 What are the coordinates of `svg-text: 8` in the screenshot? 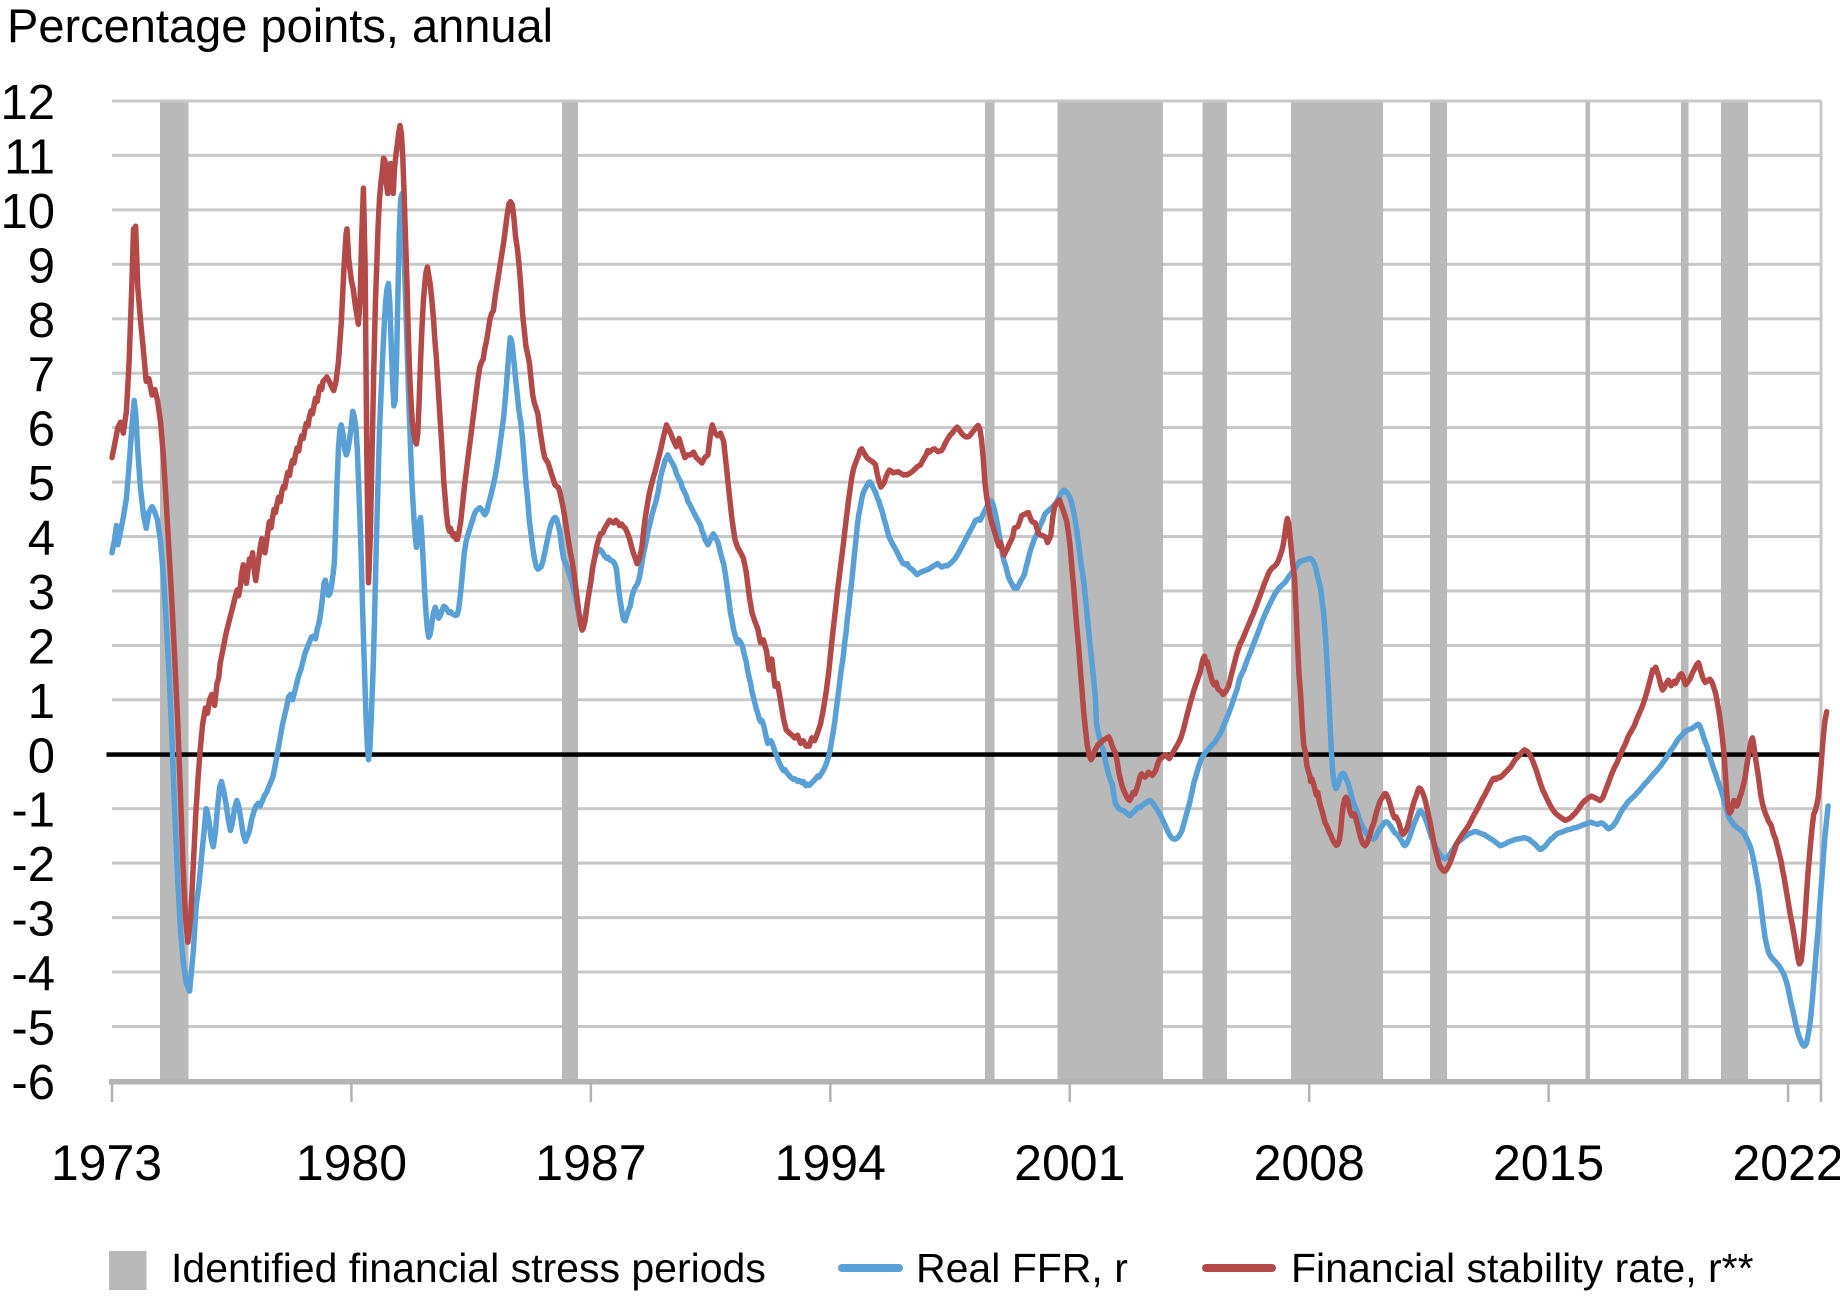 It's located at (41, 321).